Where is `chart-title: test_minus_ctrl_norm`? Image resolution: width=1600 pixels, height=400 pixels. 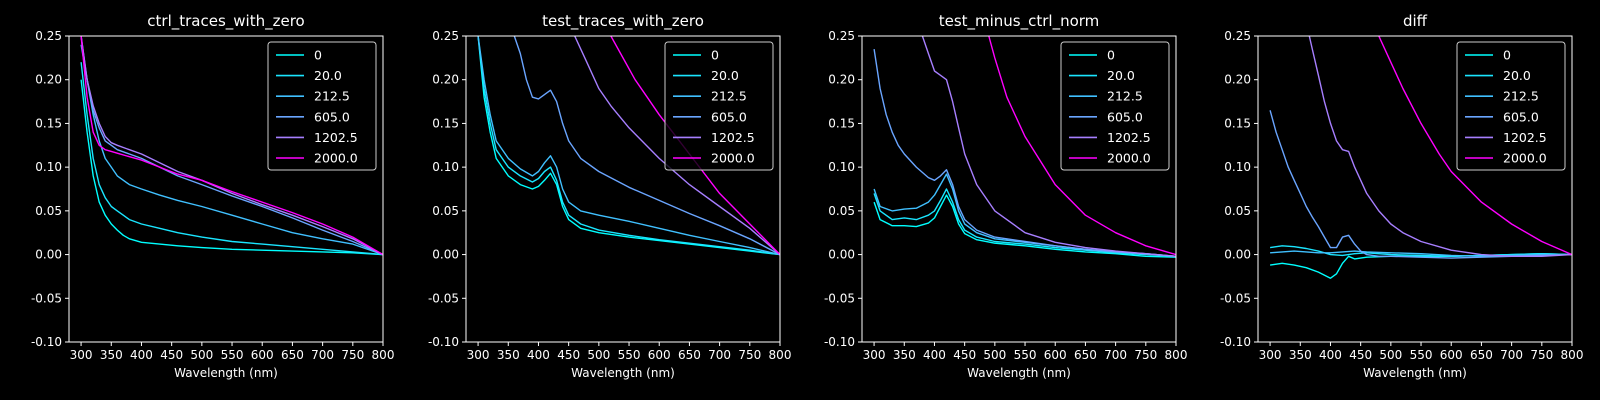
chart-title: test_minus_ctrl_norm is located at coordinates (1019, 21).